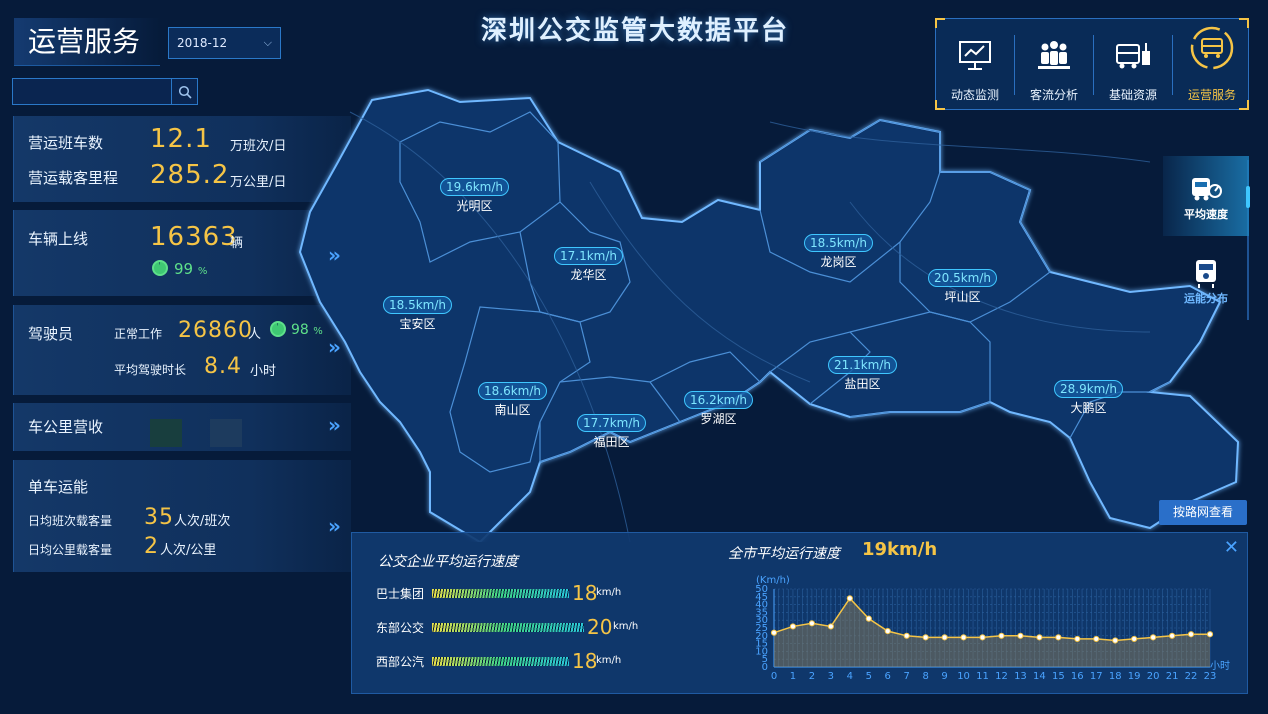 Image resolution: width=1268 pixels, height=714 pixels. I want to click on district-speed: 17.7km/h, so click(612, 423).